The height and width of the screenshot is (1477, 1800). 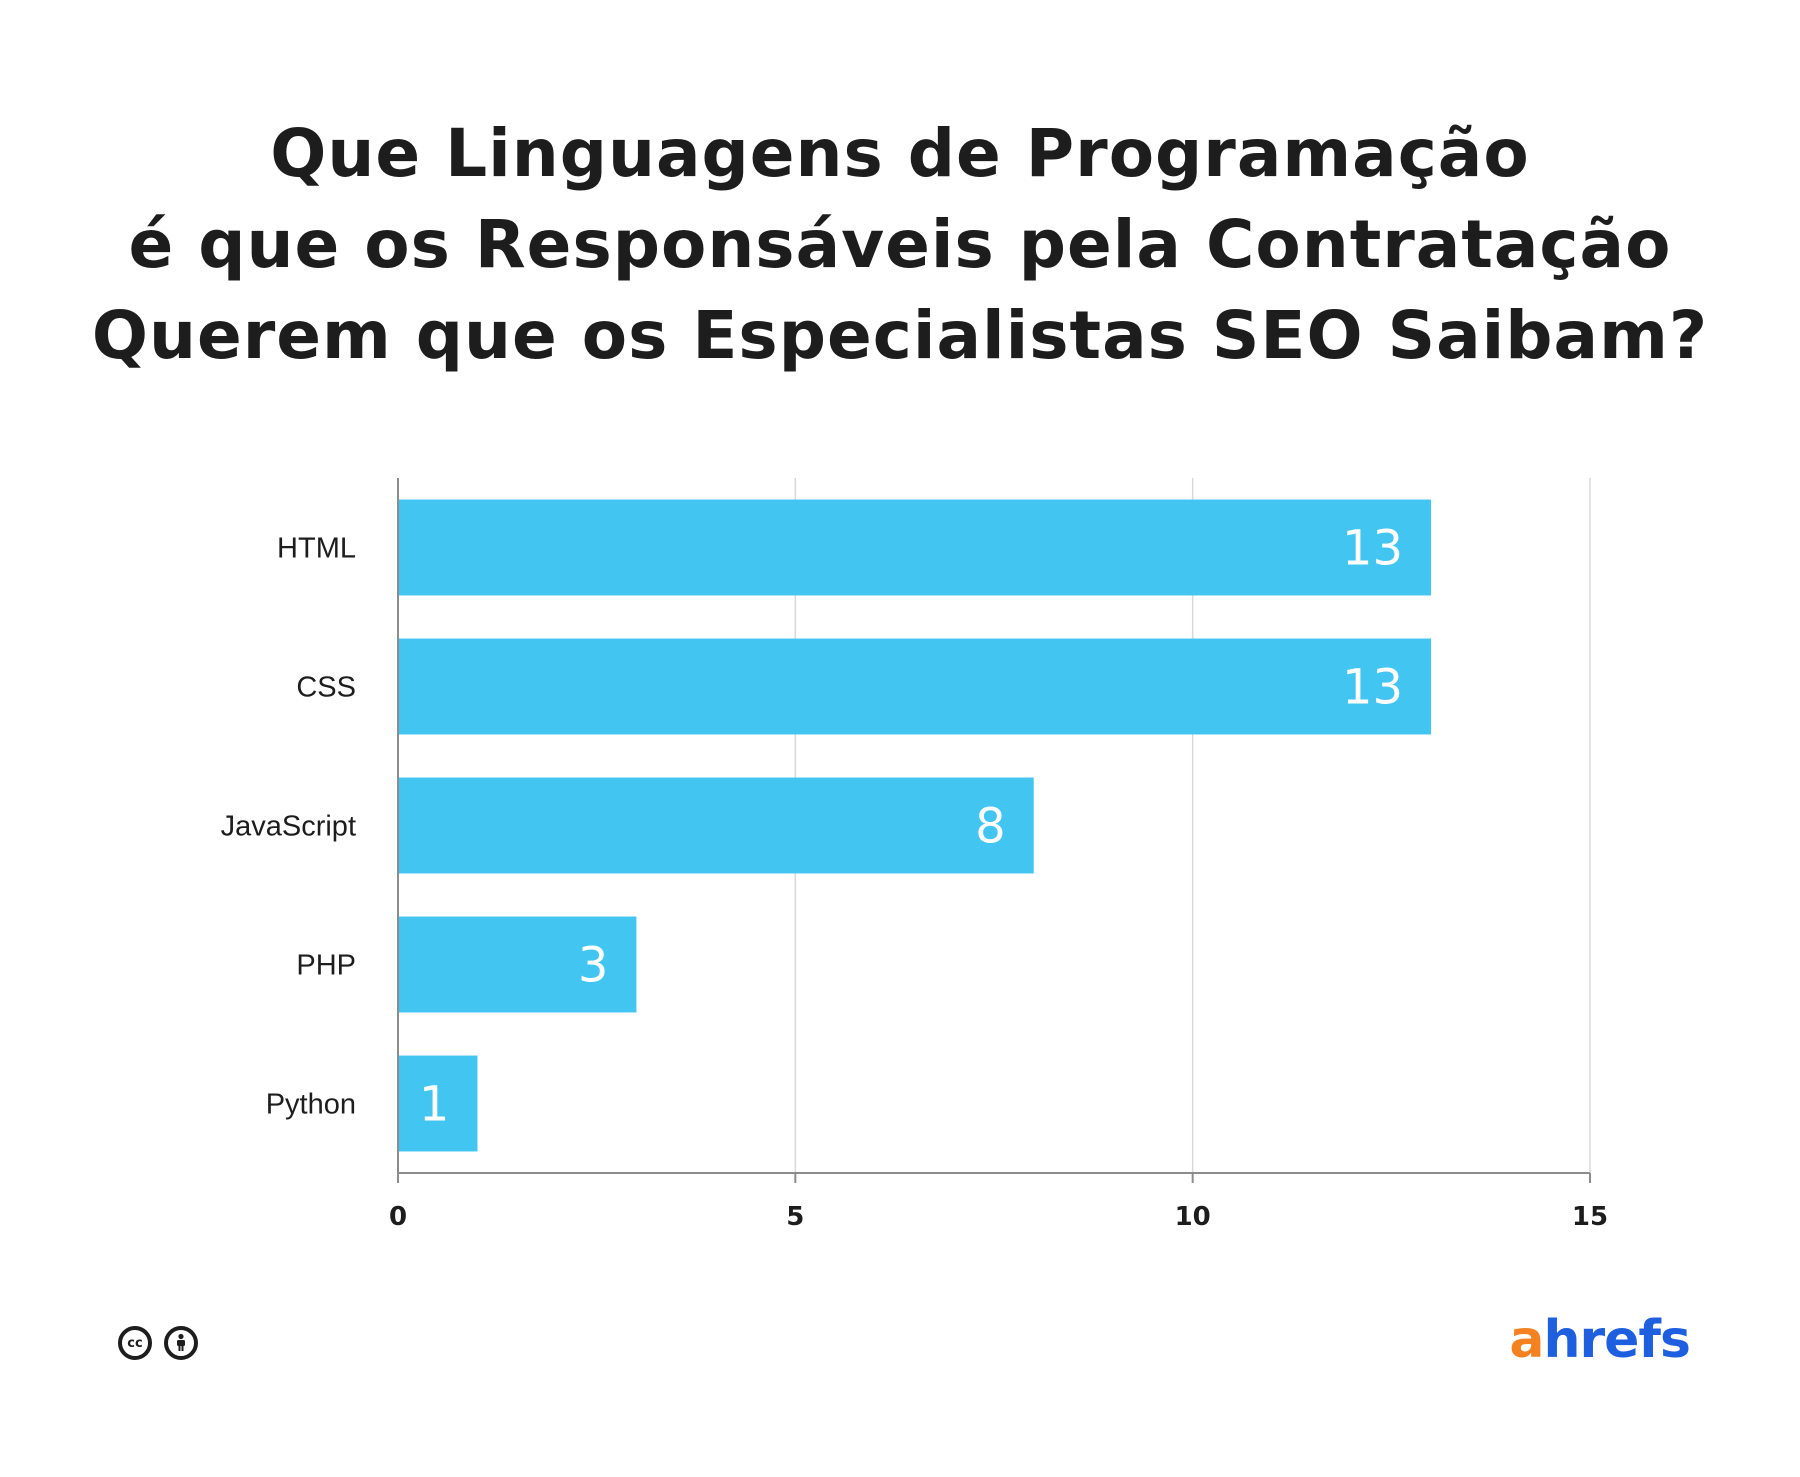 I want to click on data-label-css: 13, so click(x=1372, y=688).